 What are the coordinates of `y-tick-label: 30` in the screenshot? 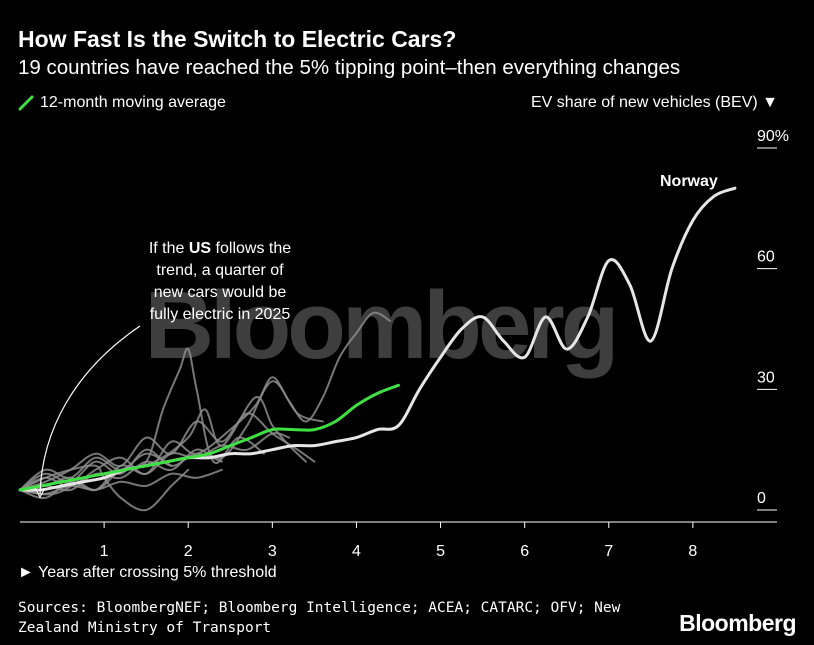 It's located at (766, 377).